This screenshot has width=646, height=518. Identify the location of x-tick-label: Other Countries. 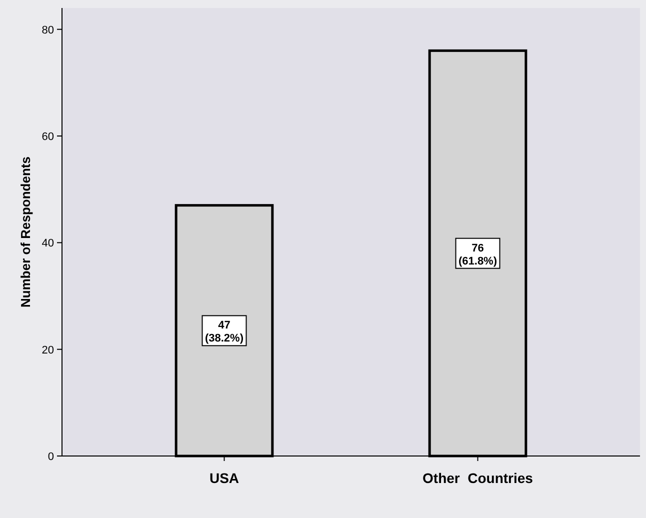
(478, 478).